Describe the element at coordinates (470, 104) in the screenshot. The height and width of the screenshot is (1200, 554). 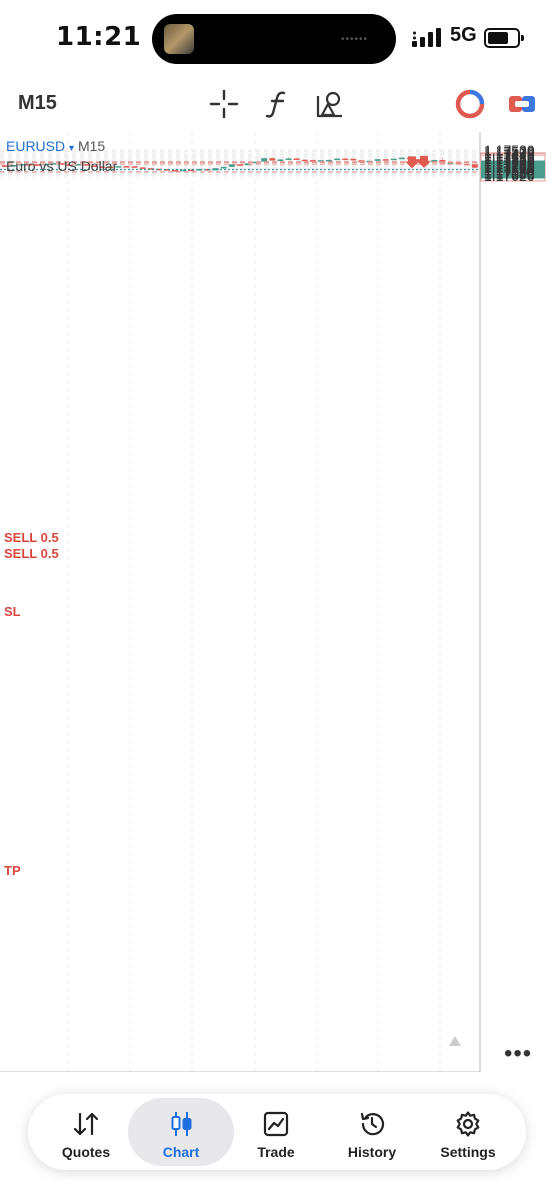
I see `trade-bubble-icon` at that location.